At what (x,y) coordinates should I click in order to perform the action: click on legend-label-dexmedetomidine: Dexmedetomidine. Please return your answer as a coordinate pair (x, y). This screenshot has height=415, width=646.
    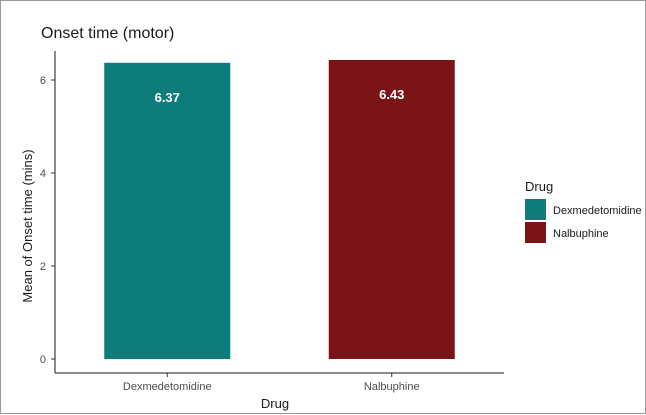
    Looking at the image, I should click on (597, 211).